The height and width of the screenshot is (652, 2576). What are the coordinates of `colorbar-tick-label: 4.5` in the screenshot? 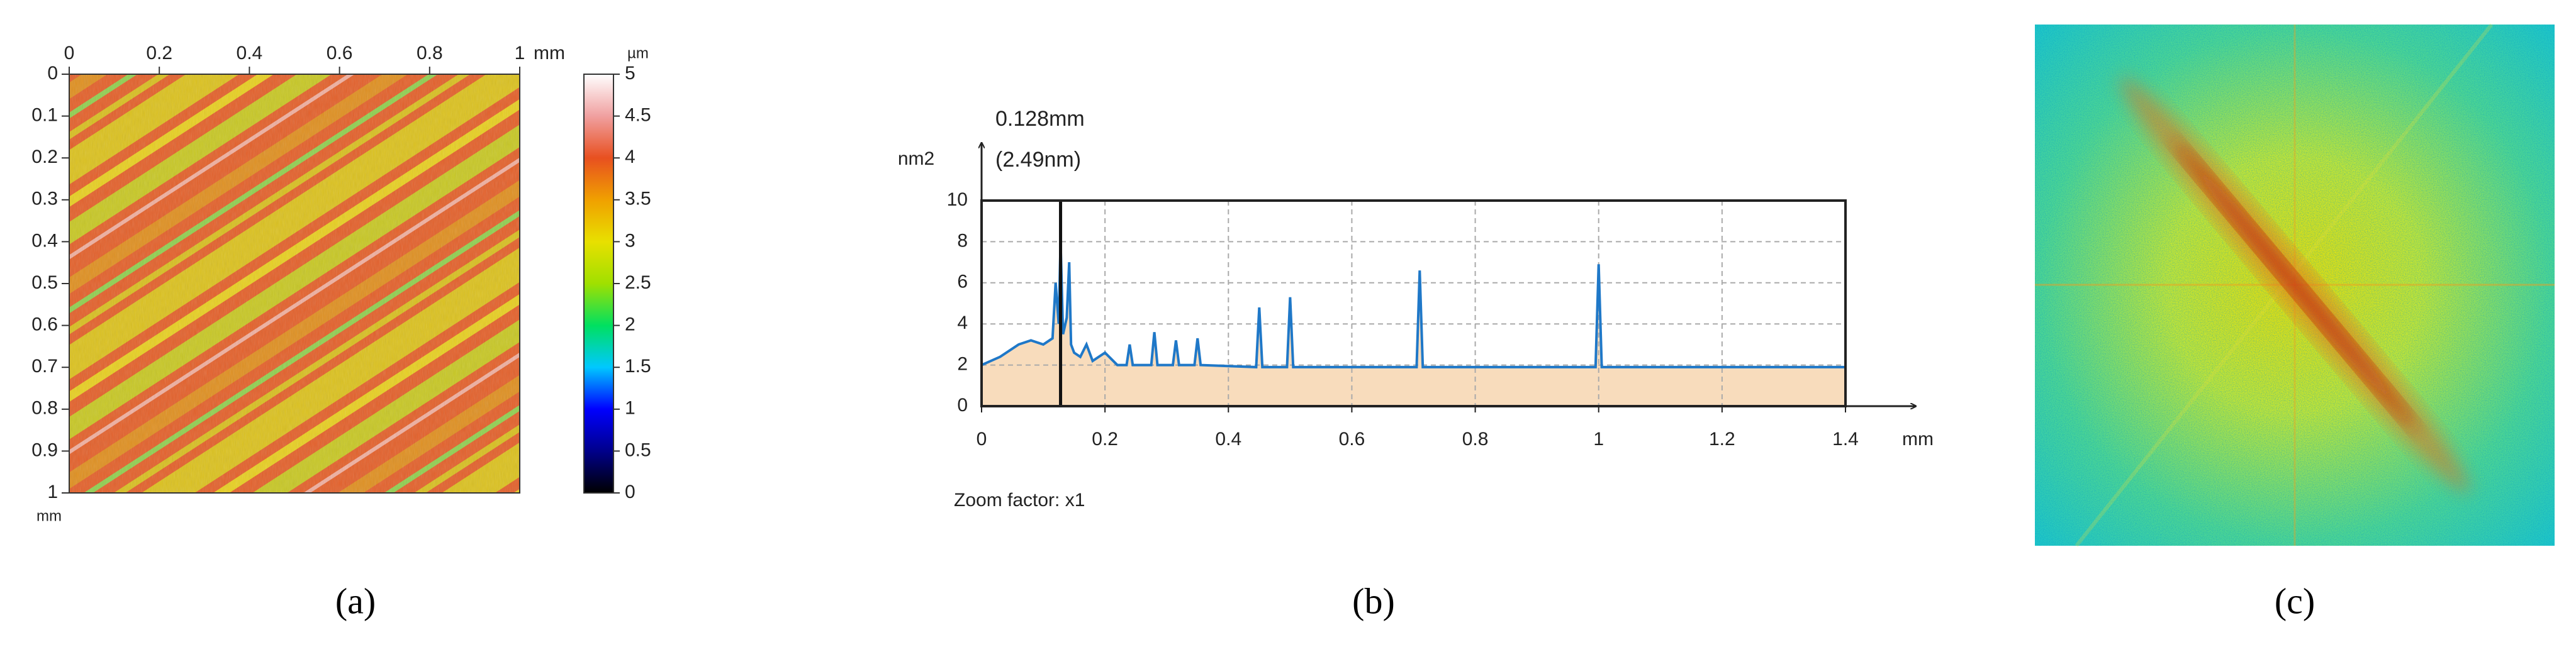 It's located at (638, 115).